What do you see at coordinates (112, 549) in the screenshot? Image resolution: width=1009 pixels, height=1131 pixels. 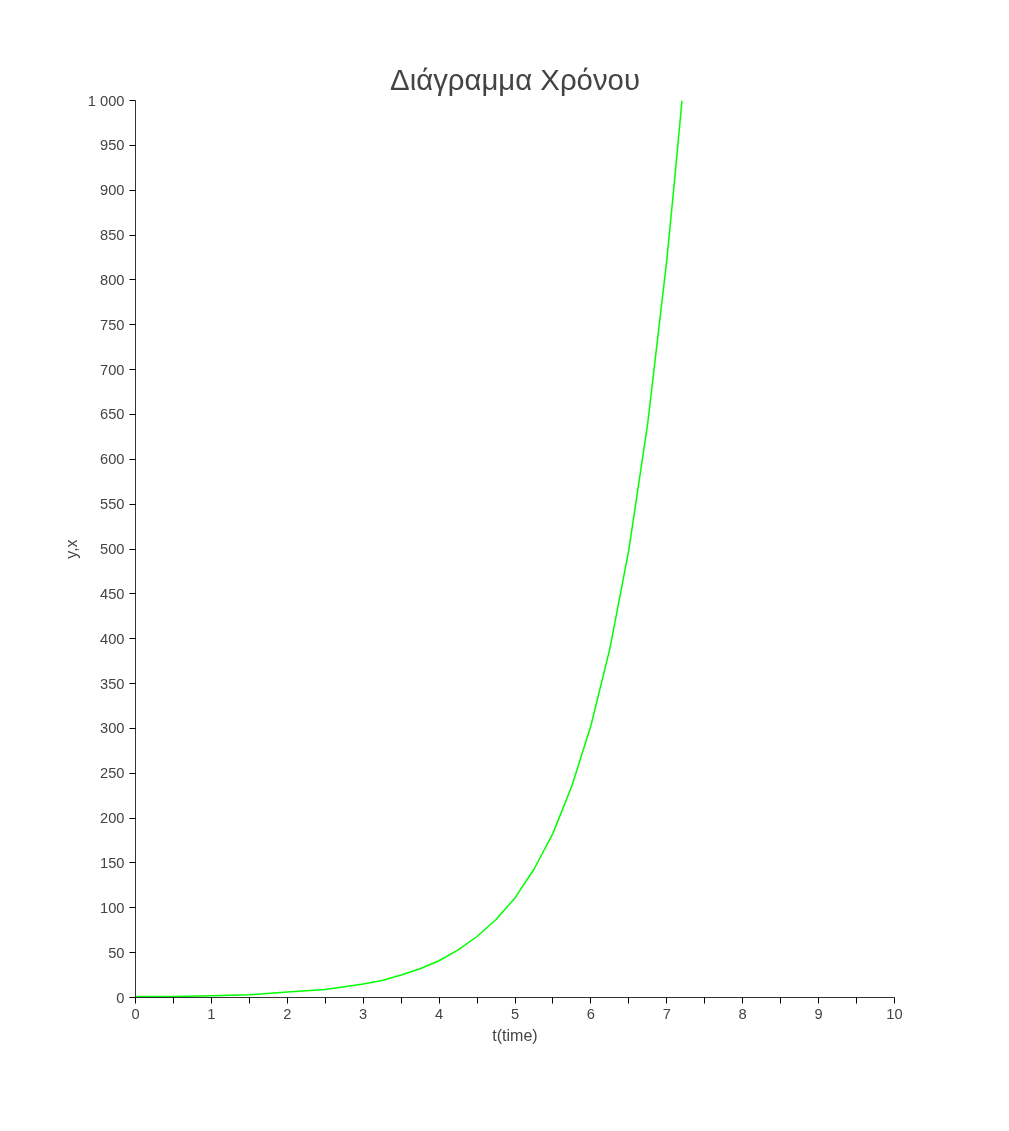 I see `y-tick-label: 500` at bounding box center [112, 549].